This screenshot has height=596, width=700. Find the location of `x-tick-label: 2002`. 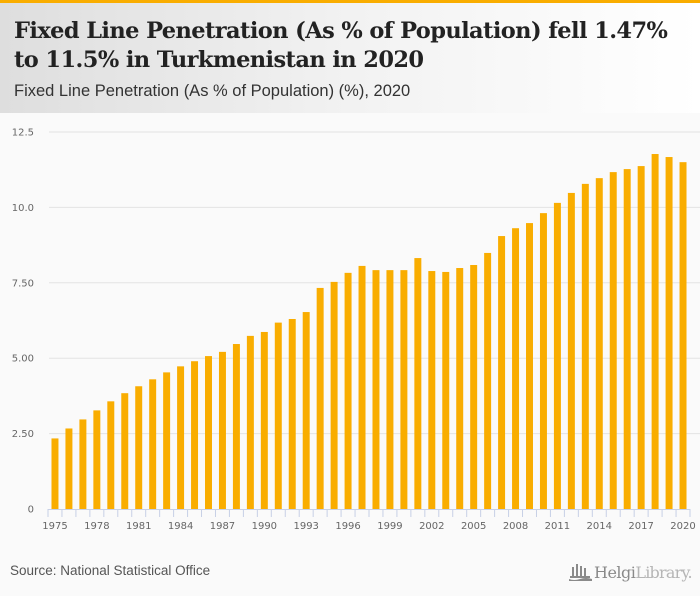

x-tick-label: 2002 is located at coordinates (431, 526).